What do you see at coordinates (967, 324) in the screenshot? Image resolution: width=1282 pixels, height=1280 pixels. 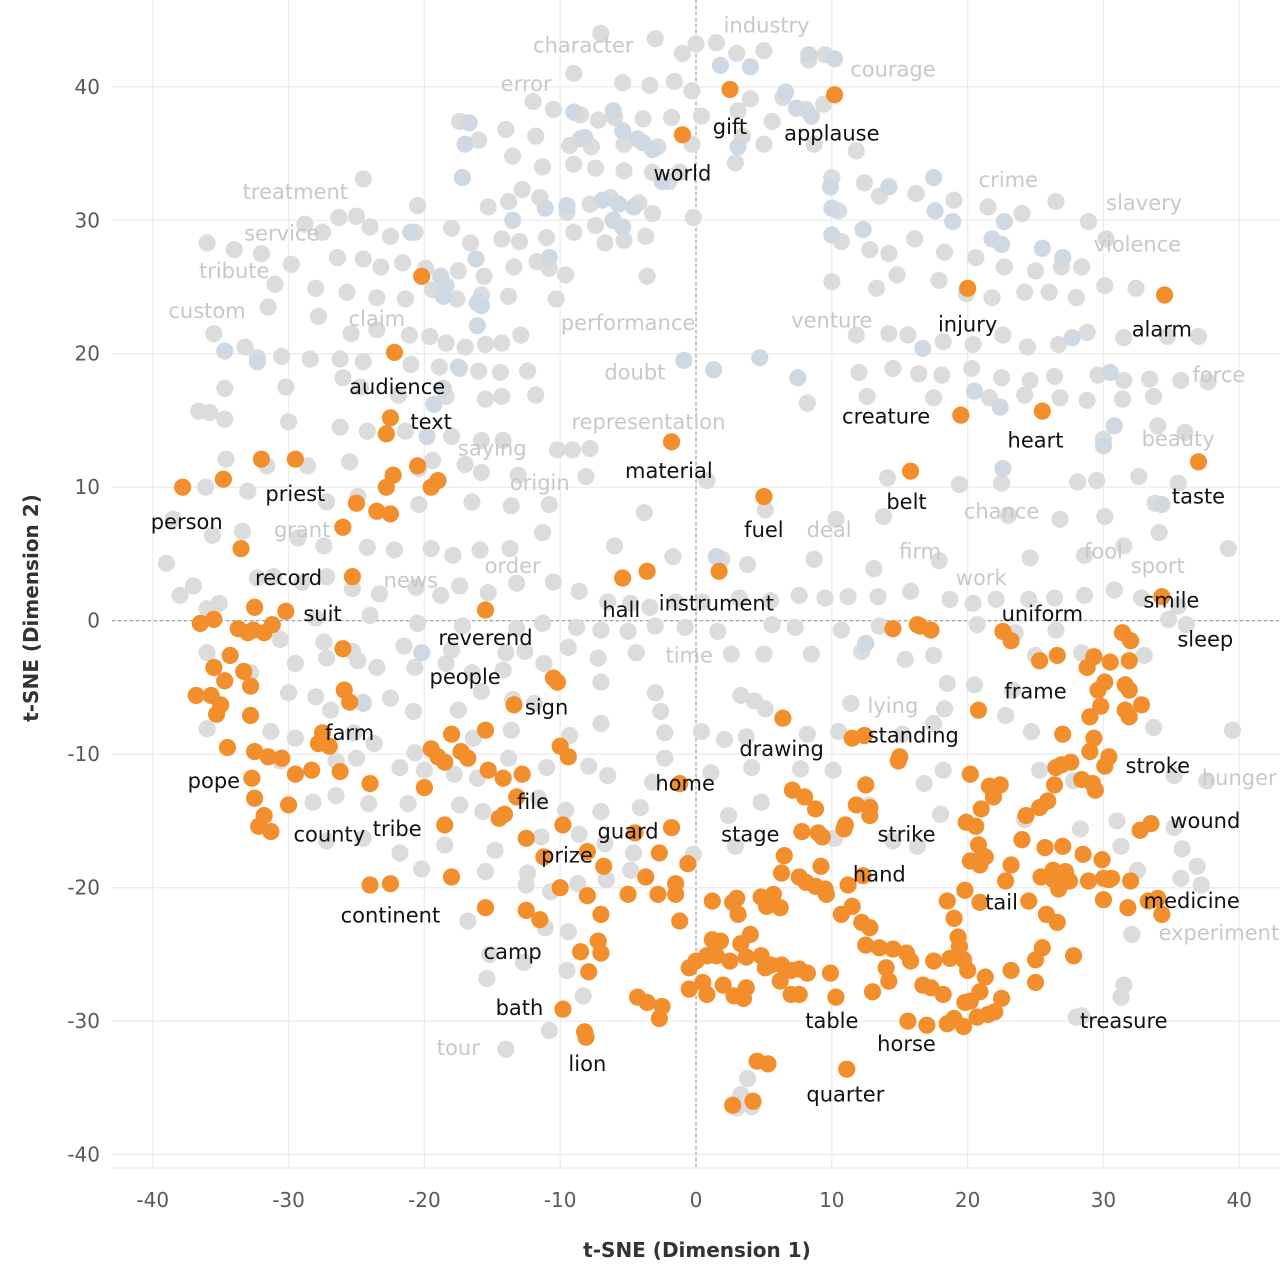 I see `highlighted-word-label: injury` at bounding box center [967, 324].